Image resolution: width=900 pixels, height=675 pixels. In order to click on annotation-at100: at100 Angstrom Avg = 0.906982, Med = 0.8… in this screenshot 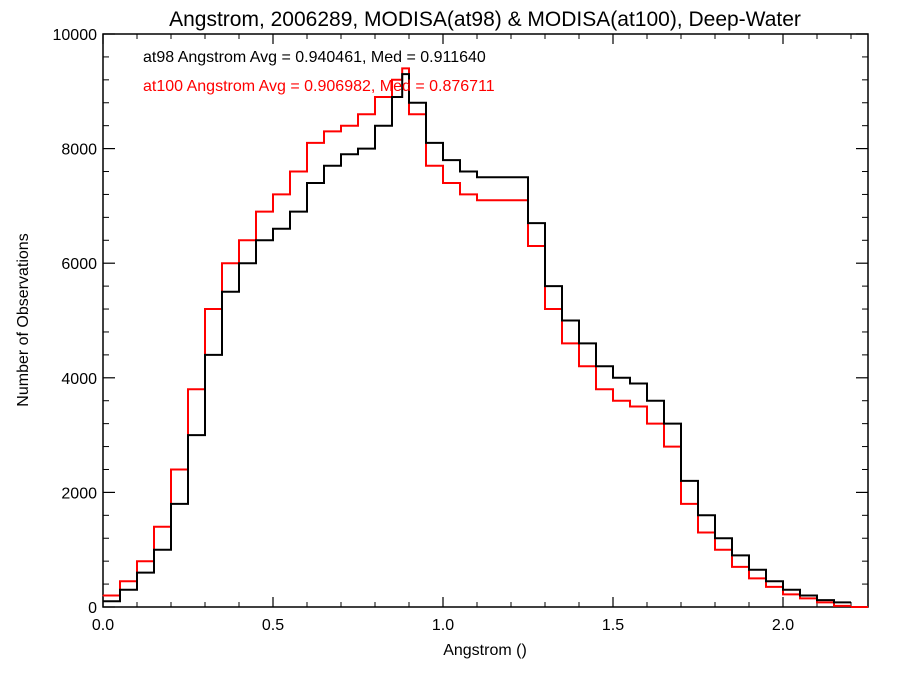, I will do `click(319, 86)`.